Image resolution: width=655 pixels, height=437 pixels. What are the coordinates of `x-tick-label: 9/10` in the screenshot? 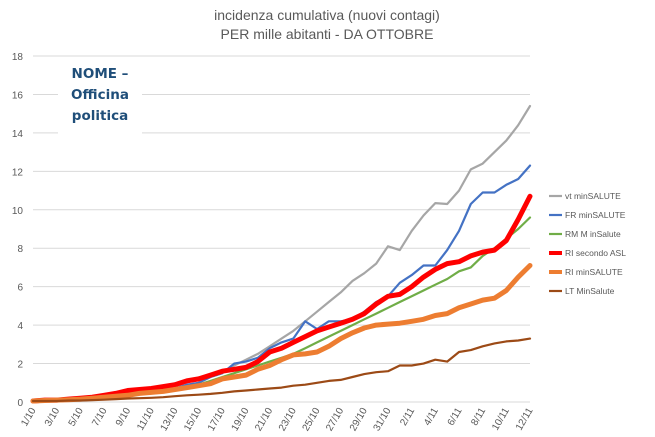 It's located at (123, 417).